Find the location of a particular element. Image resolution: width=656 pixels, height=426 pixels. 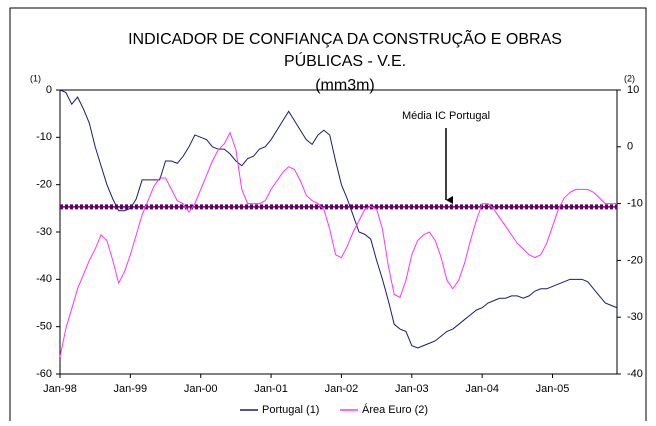

annotation: Média IC Portugal is located at coordinates (446, 116).